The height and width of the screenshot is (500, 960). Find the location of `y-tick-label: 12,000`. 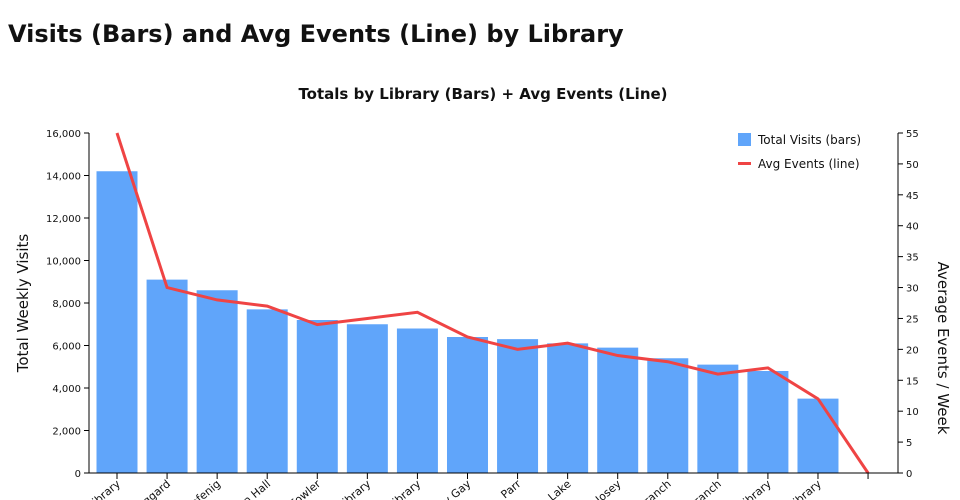

y-tick-label: 12,000 is located at coordinates (63, 219).